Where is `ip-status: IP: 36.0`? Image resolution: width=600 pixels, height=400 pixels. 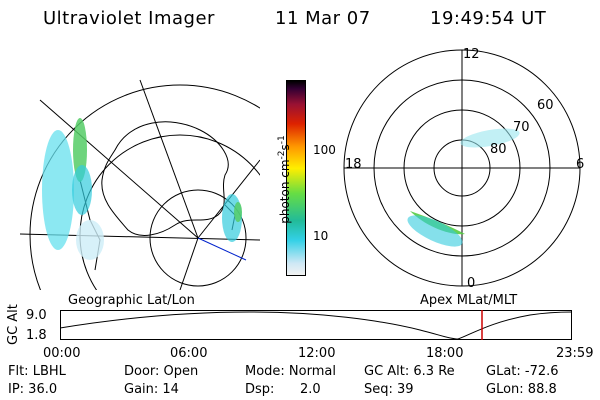
ip-status: IP: 36.0 is located at coordinates (33, 389).